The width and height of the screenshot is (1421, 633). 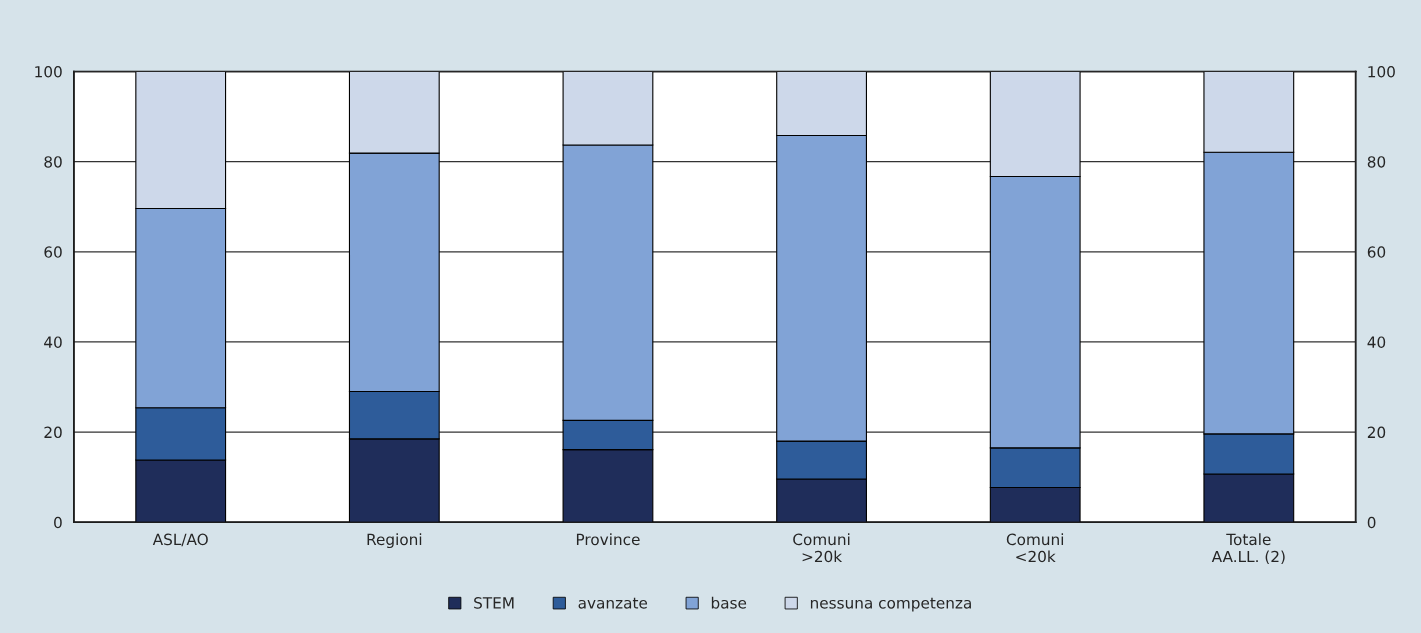 What do you see at coordinates (1248, 549) in the screenshot?
I see `x-tick-label: Totale AA.LL. (2)` at bounding box center [1248, 549].